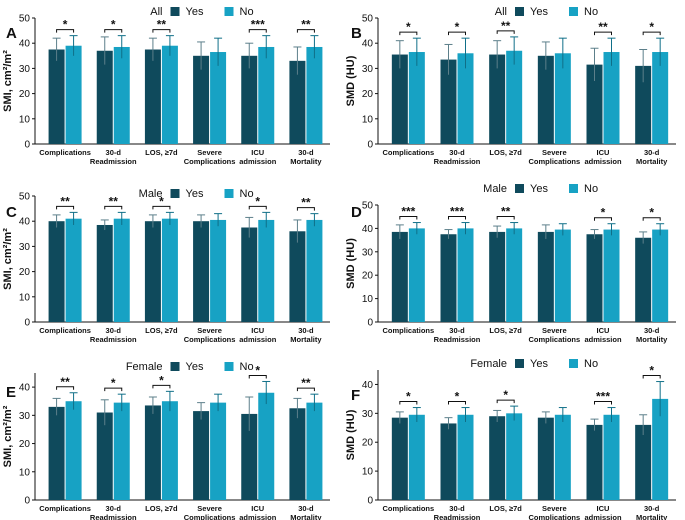  I want to click on y-tick-label: 10, so click(368, 299).